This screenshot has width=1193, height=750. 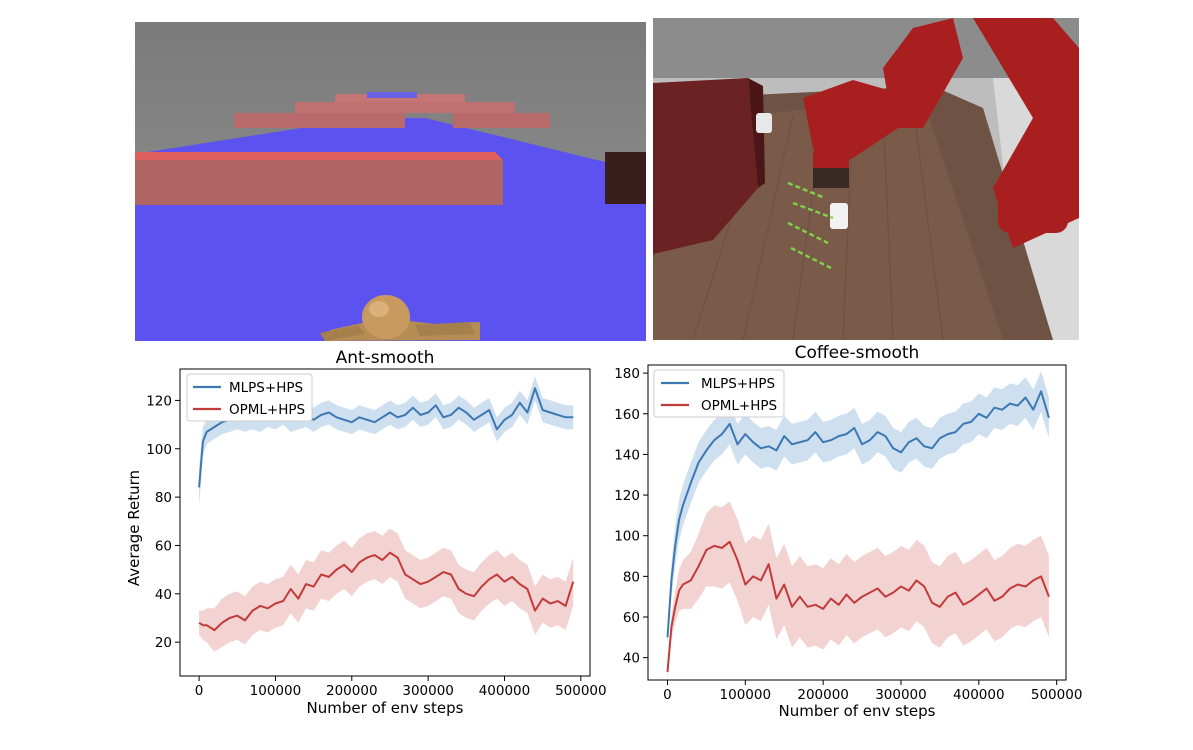 I want to click on band-mlps, so click(x=858, y=508).